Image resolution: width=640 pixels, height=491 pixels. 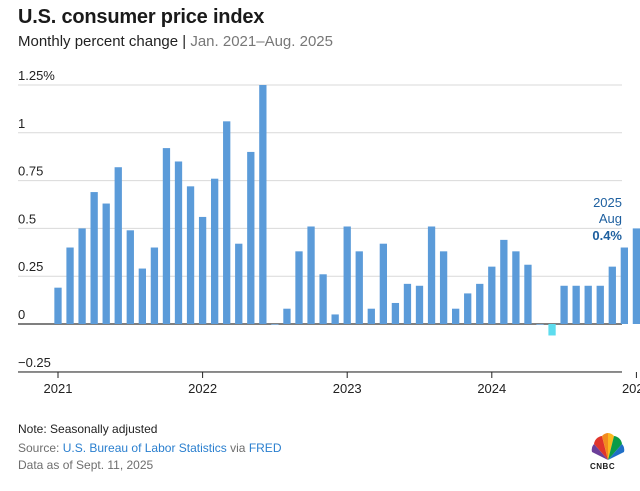 I want to click on cnbc-peacock-logo, so click(x=608, y=446).